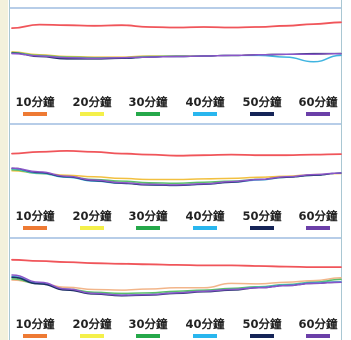  What do you see at coordinates (205, 102) in the screenshot?
I see `legend-label-1-4: 40分鐘` at bounding box center [205, 102].